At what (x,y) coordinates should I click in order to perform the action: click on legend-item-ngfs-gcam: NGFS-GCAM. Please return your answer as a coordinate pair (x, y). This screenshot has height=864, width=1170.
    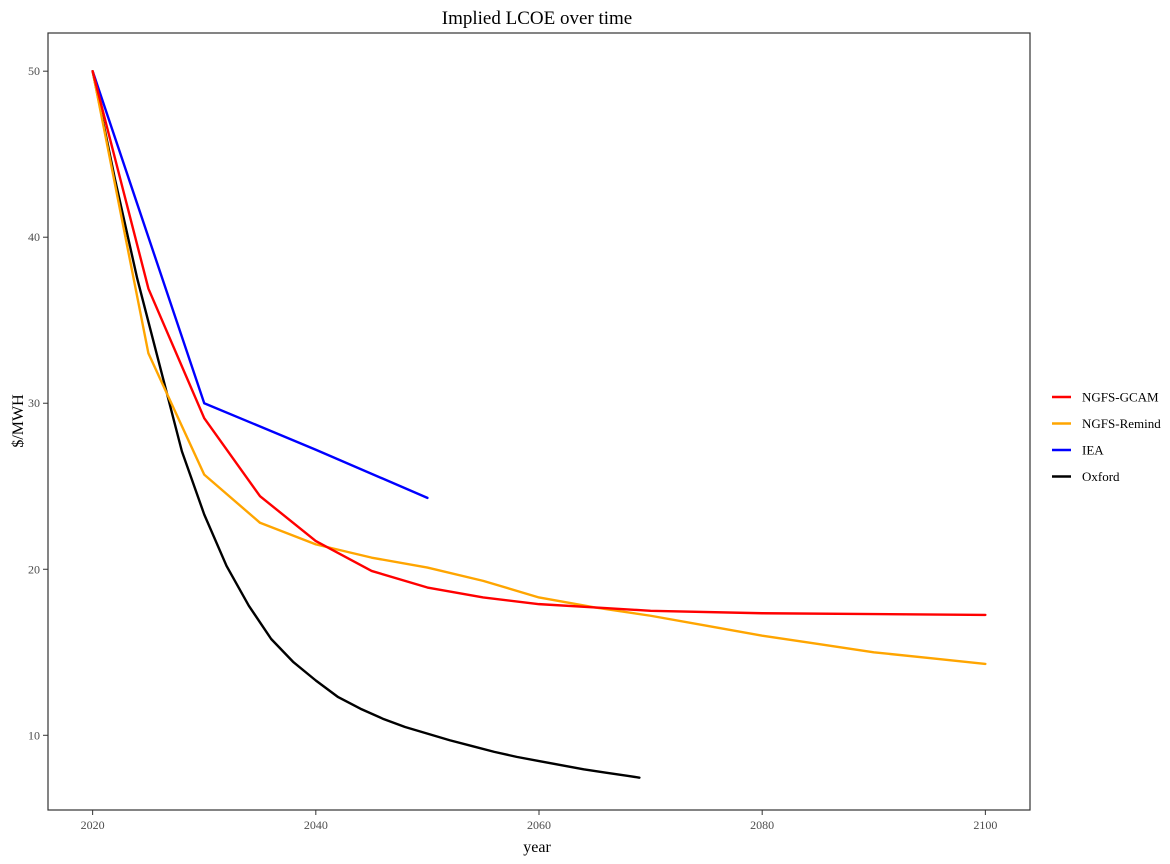
    Looking at the image, I should click on (1105, 397).